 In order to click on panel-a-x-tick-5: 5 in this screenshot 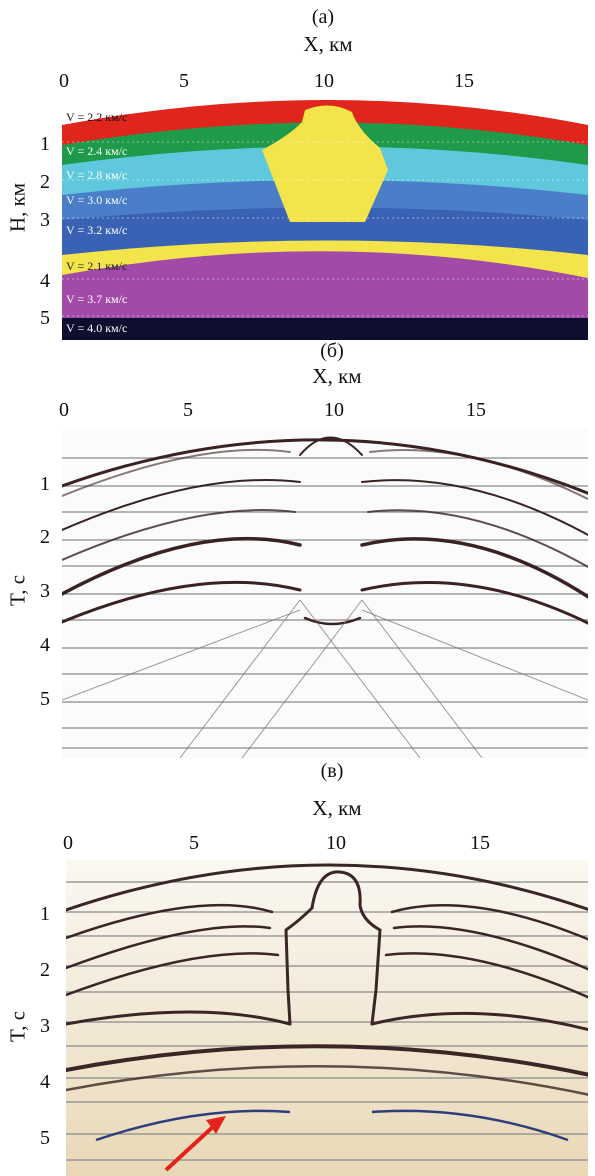, I will do `click(184, 81)`.